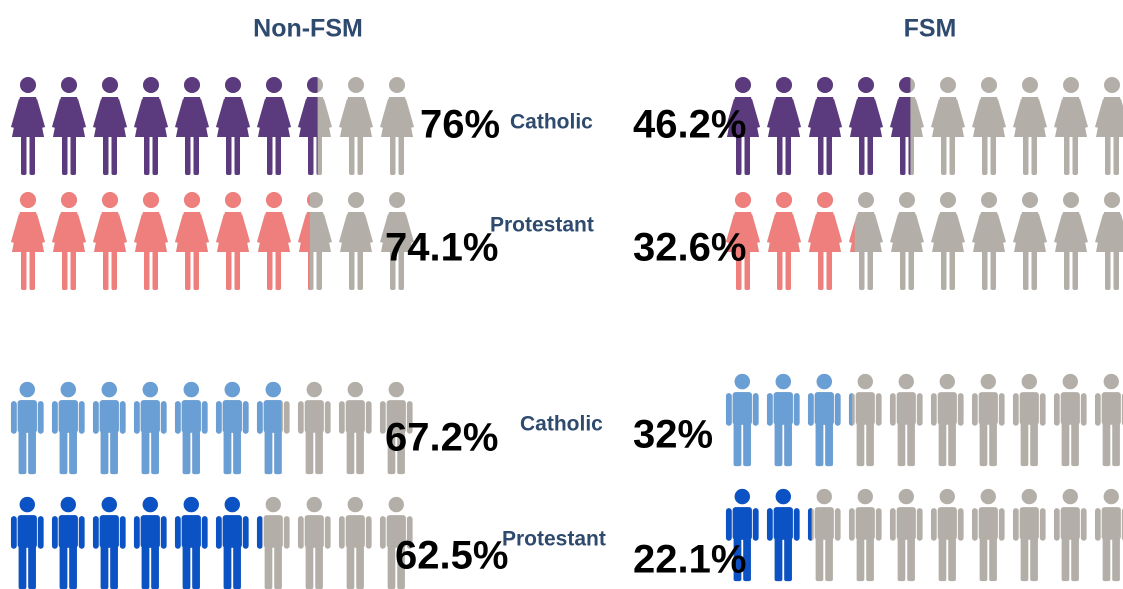 This screenshot has width=1123, height=589. Describe the element at coordinates (930, 29) in the screenshot. I see `group-title: FSM` at that location.